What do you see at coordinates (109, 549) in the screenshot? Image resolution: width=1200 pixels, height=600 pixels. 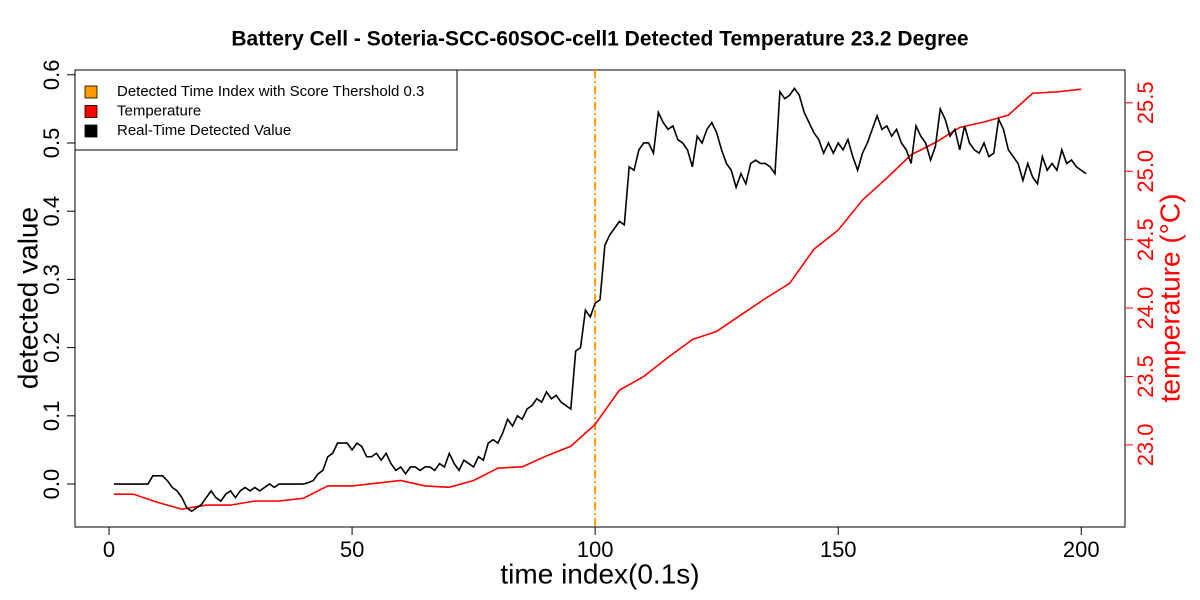 I see `x-tick-label: 0` at bounding box center [109, 549].